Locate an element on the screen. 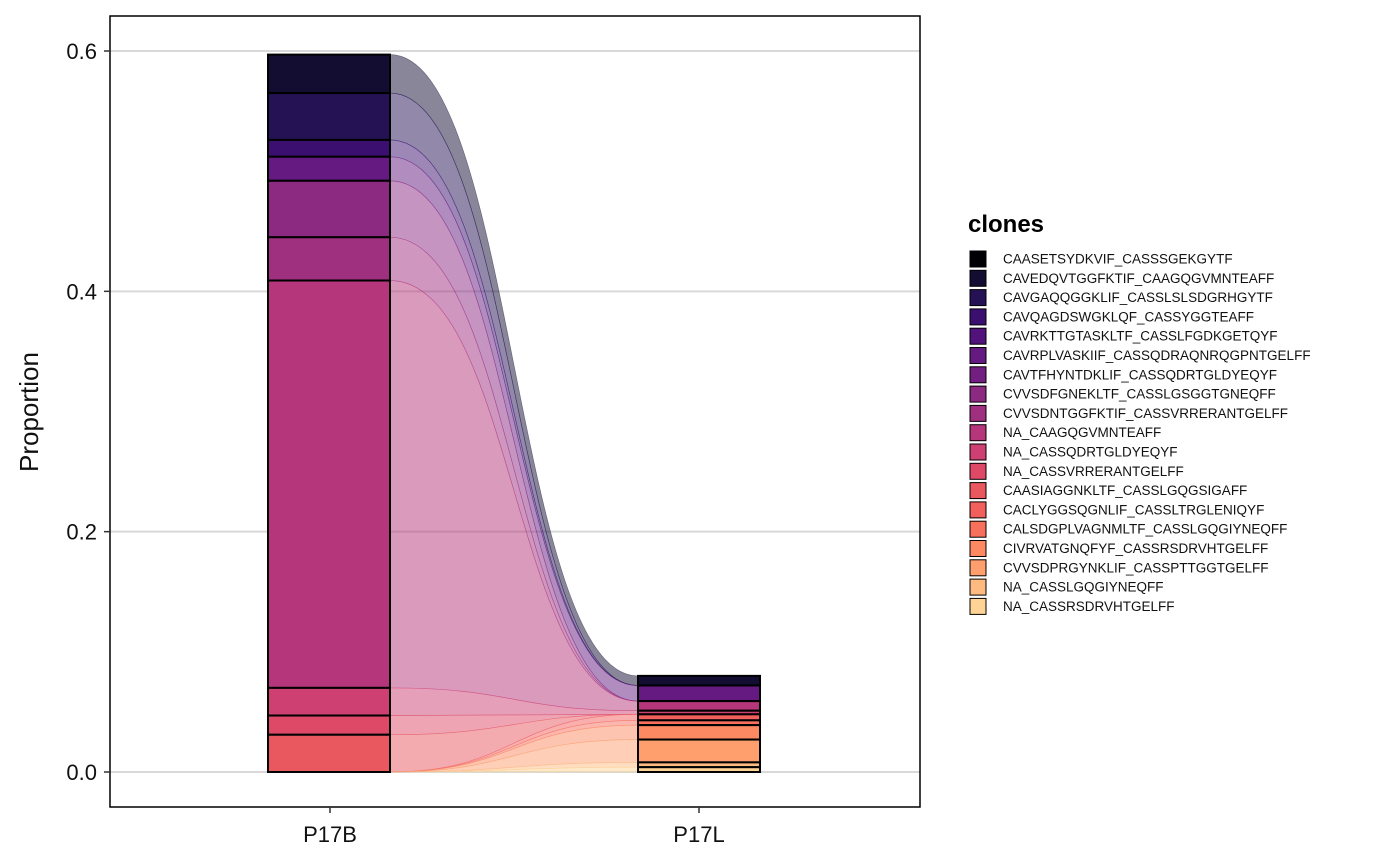 The height and width of the screenshot is (865, 1400). flow-NA_CAAGQGVMNTEAFF is located at coordinates (514, 496).